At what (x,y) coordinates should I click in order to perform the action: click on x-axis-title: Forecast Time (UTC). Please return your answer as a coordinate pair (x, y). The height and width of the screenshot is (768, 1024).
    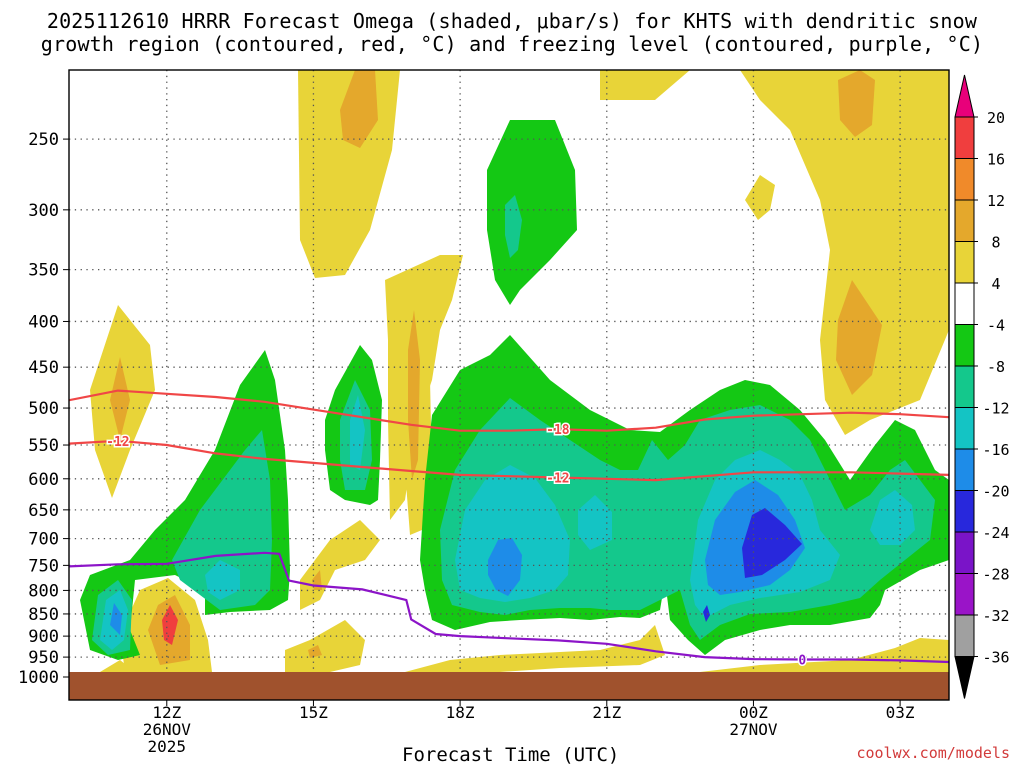
    Looking at the image, I should click on (511, 755).